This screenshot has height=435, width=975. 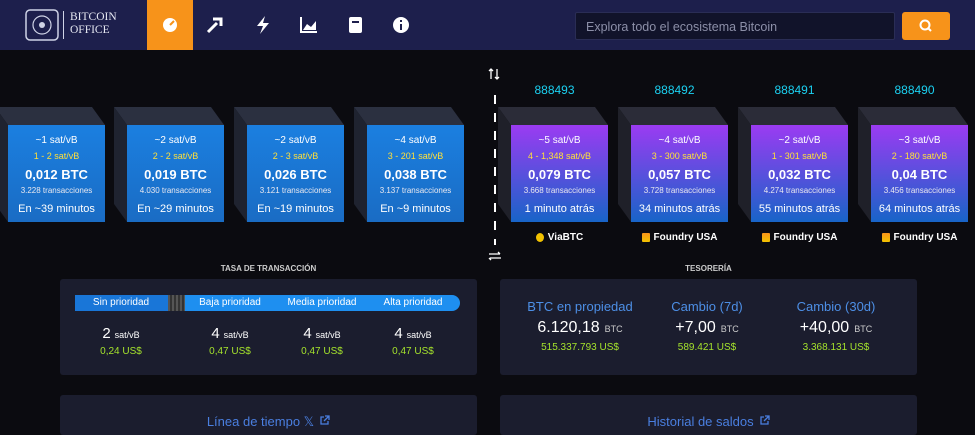 What do you see at coordinates (794, 90) in the screenshot?
I see `block-height: 888491` at bounding box center [794, 90].